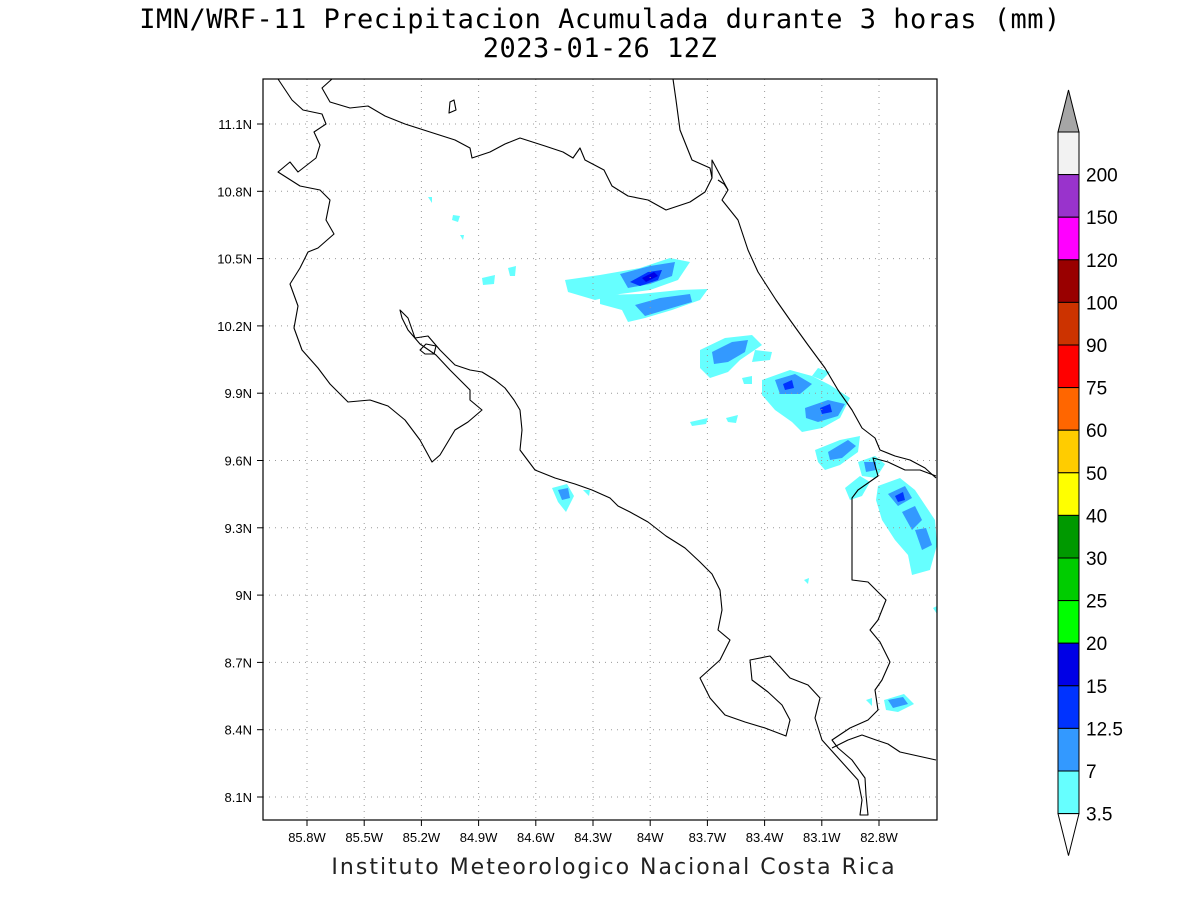 This screenshot has height=900, width=1200. I want to click on lat-tick-label: 9.9N, so click(238, 393).